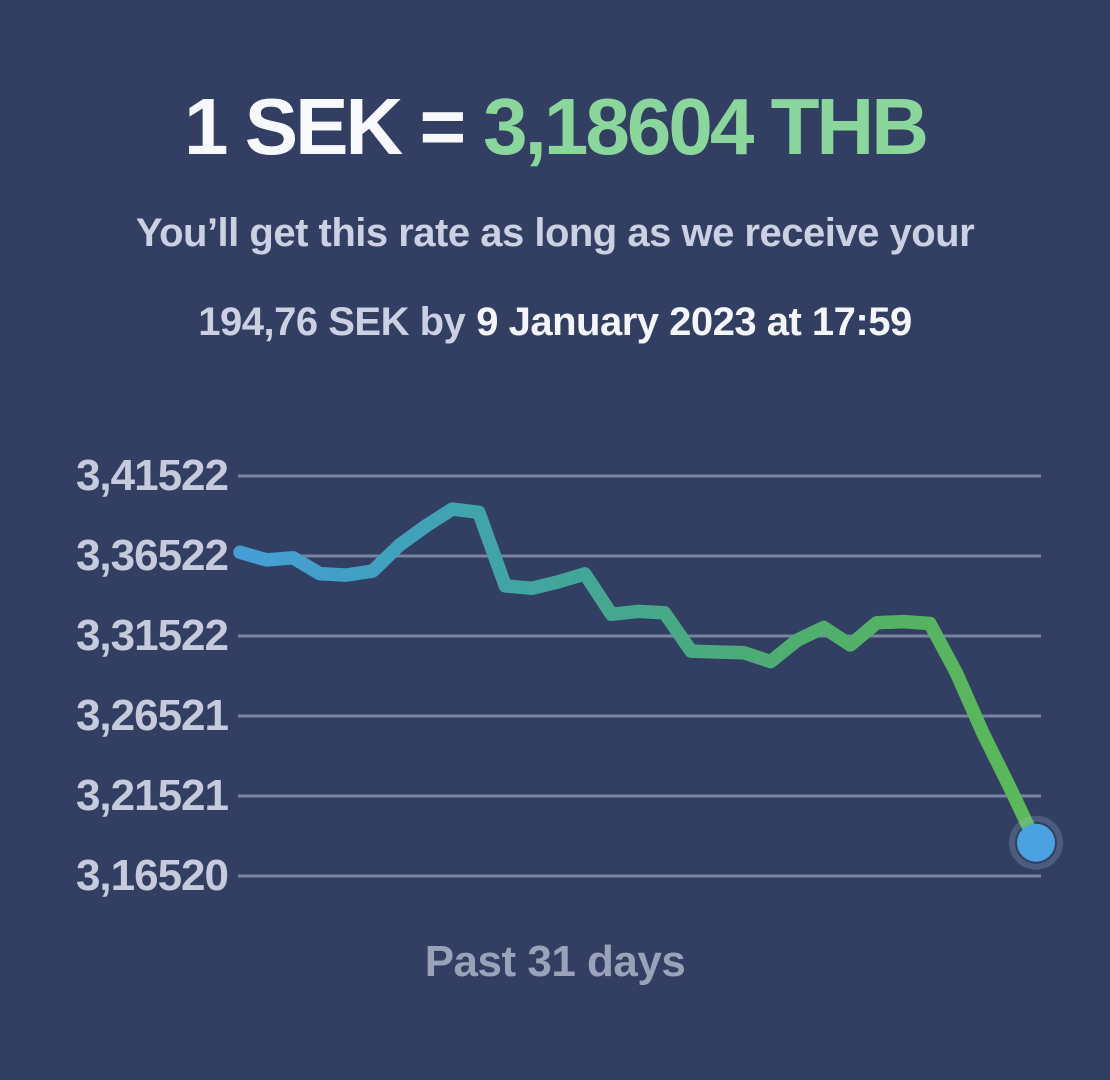 The width and height of the screenshot is (1110, 1080). I want to click on rate-base-amount: 1 SEK =, so click(325, 126).